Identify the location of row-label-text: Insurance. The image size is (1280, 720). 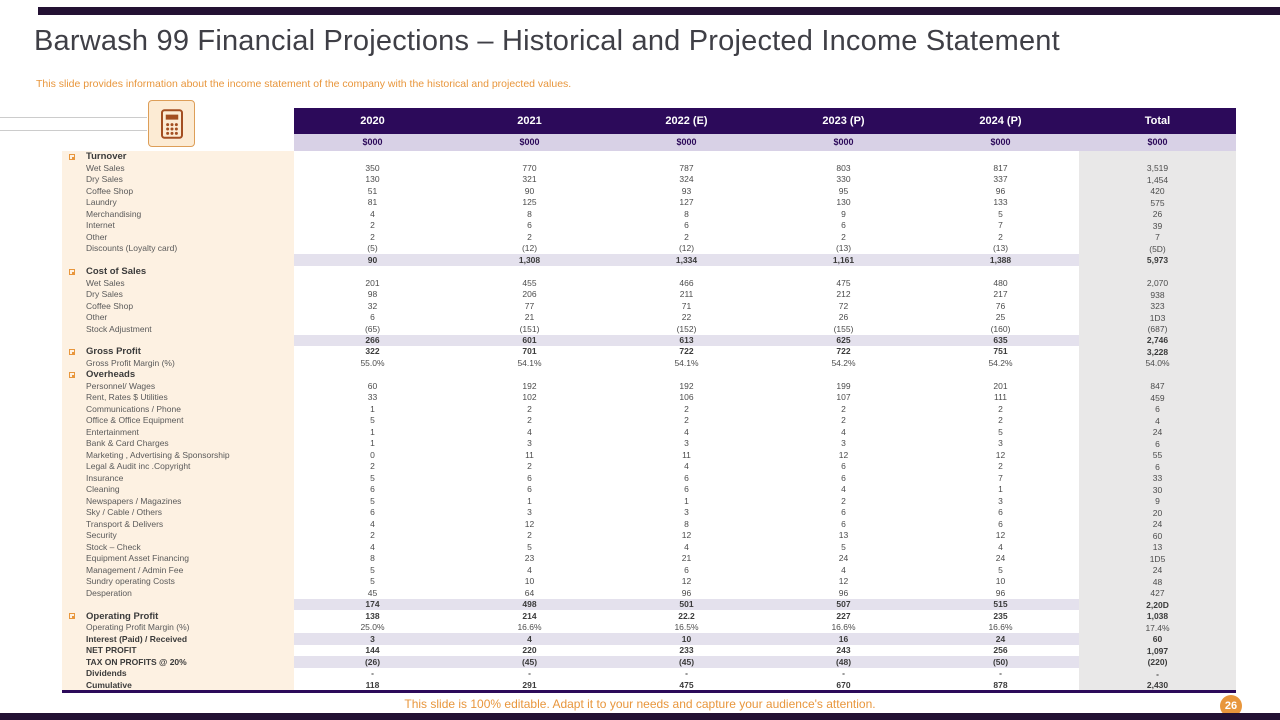
(105, 477).